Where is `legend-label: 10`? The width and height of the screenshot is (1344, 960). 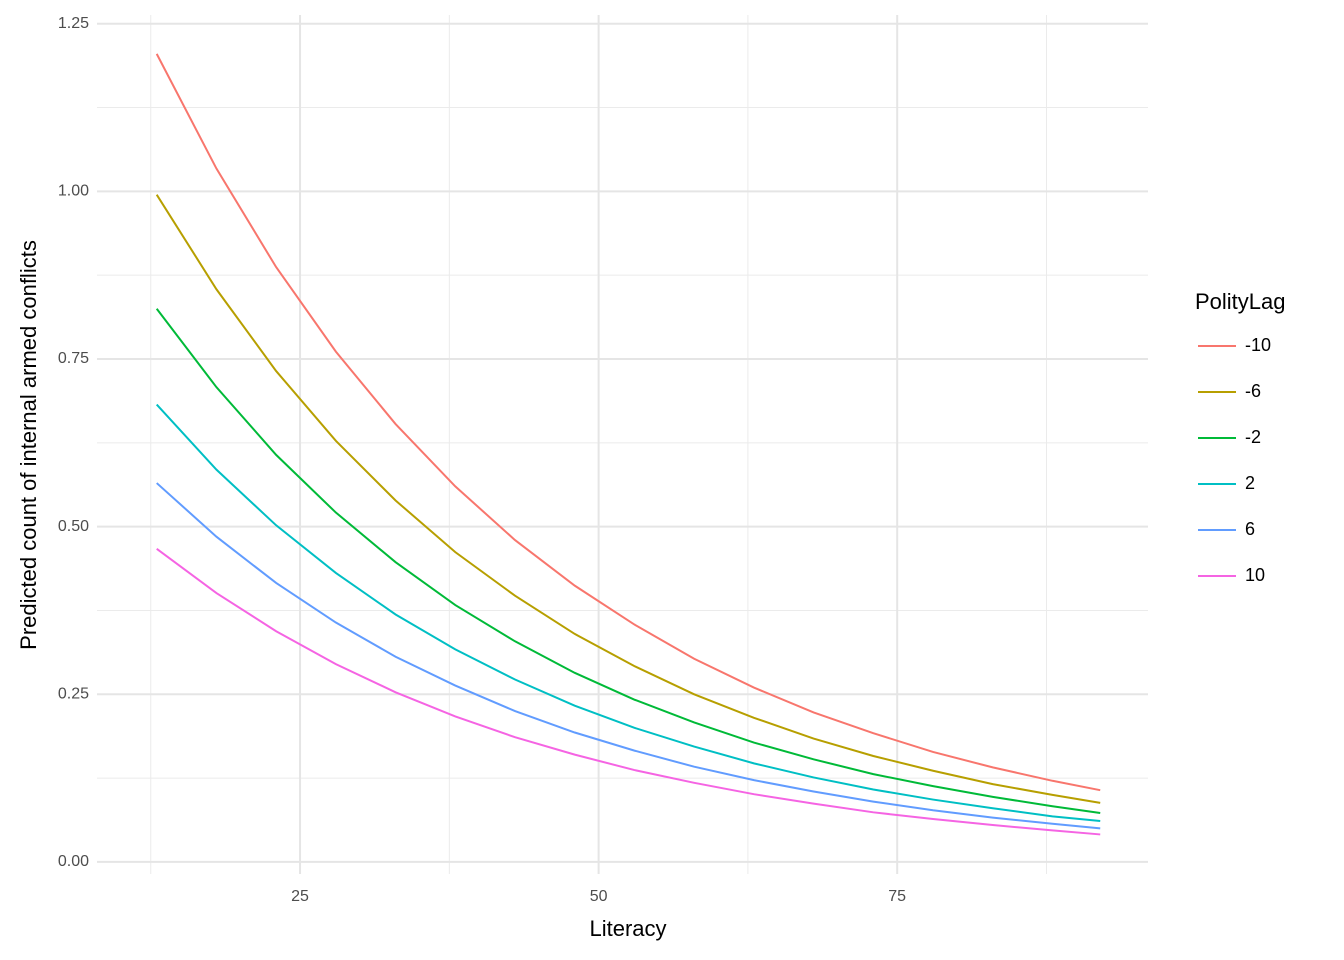 legend-label: 10 is located at coordinates (1255, 575).